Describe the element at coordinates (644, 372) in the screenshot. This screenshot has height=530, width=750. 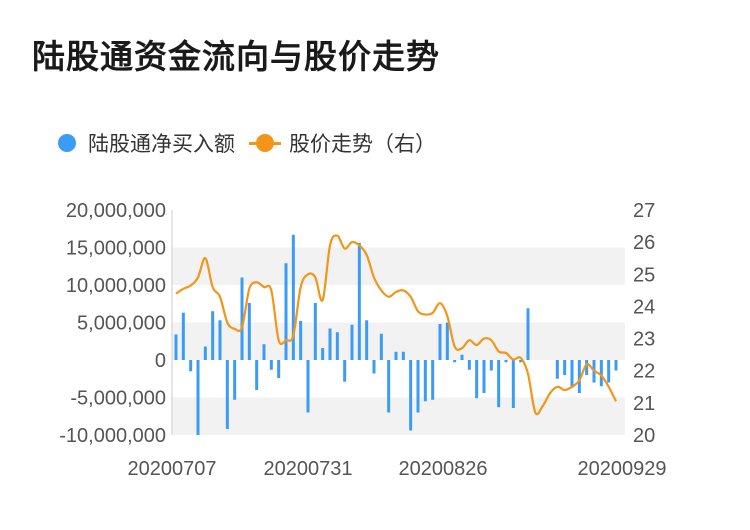
I see `y-right-tick-label: 22` at that location.